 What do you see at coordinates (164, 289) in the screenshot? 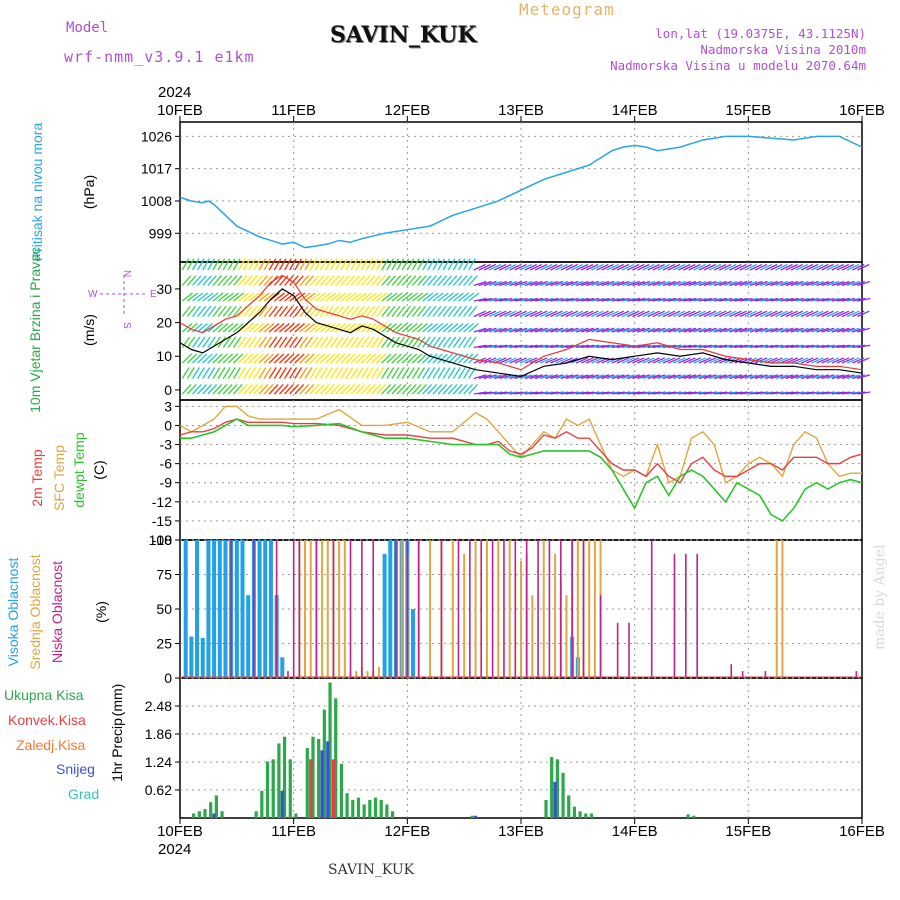
I see `ytick-label: 30` at bounding box center [164, 289].